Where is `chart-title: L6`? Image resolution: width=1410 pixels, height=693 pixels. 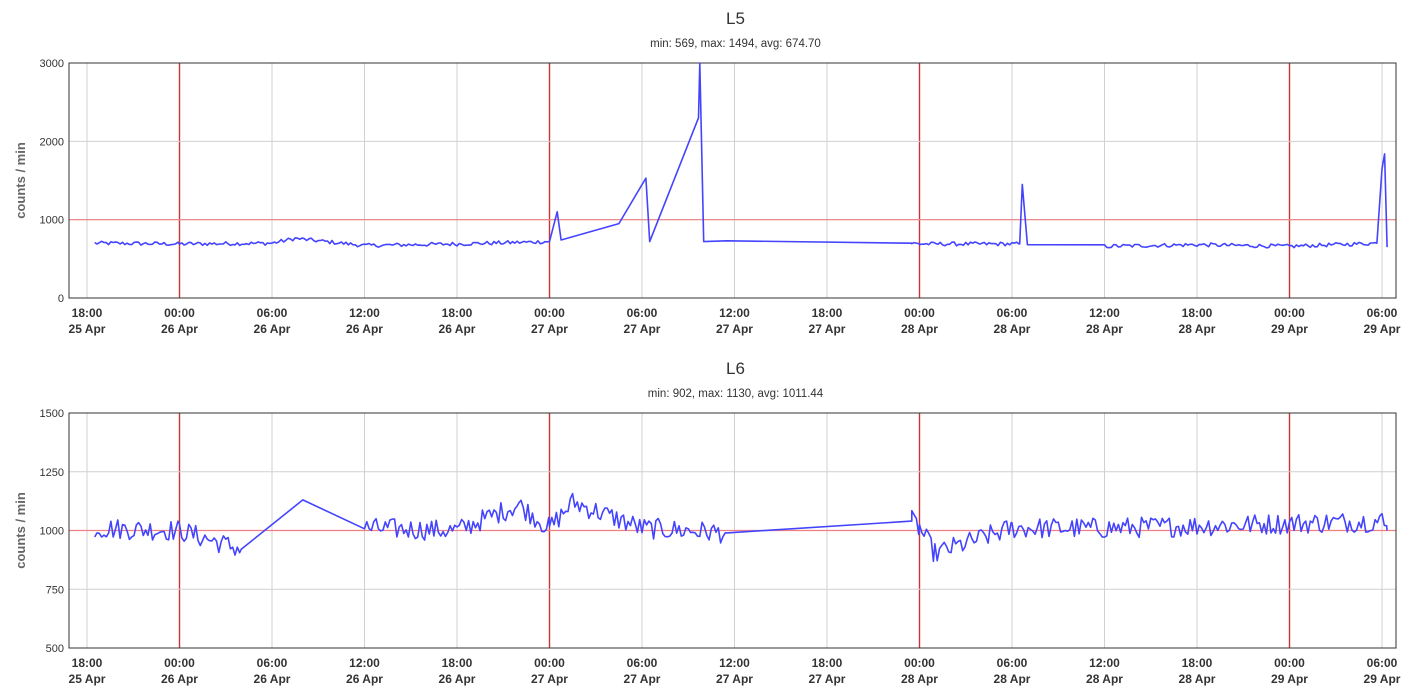
chart-title: L6 is located at coordinates (735, 368).